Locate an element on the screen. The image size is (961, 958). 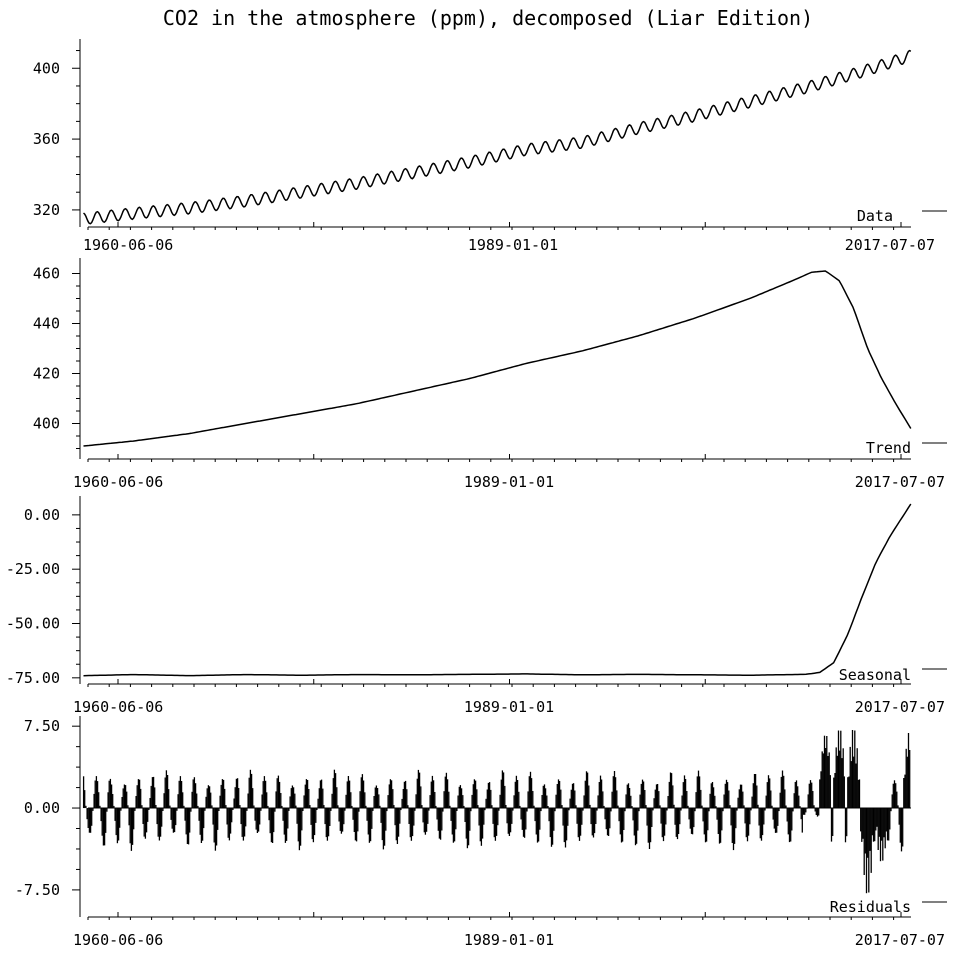
x-tick-label-trend: 1960-06-06 is located at coordinates (118, 482).